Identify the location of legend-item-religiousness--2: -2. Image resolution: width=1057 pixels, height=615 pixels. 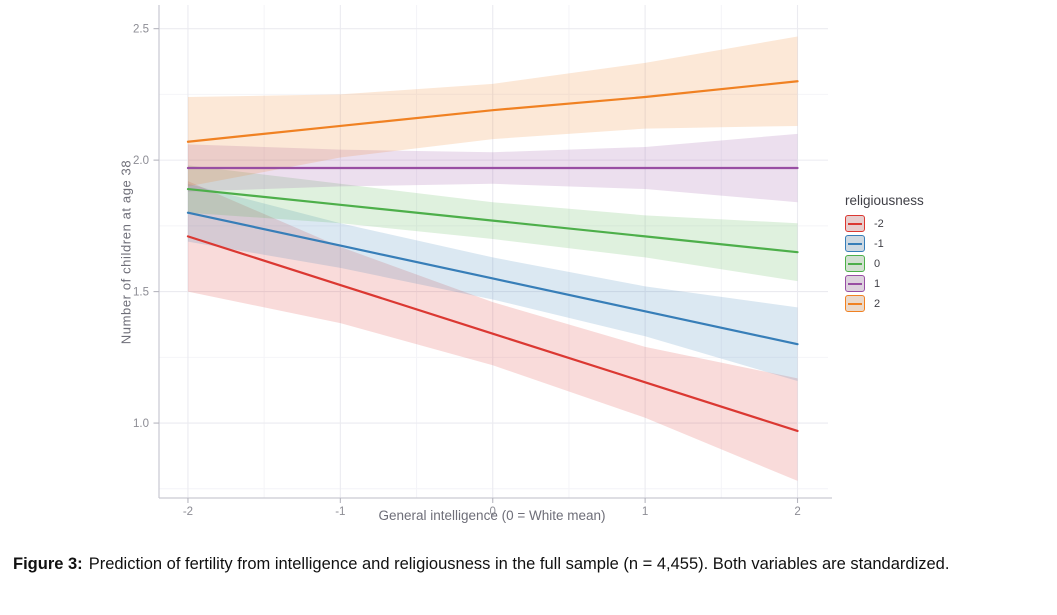
(884, 223).